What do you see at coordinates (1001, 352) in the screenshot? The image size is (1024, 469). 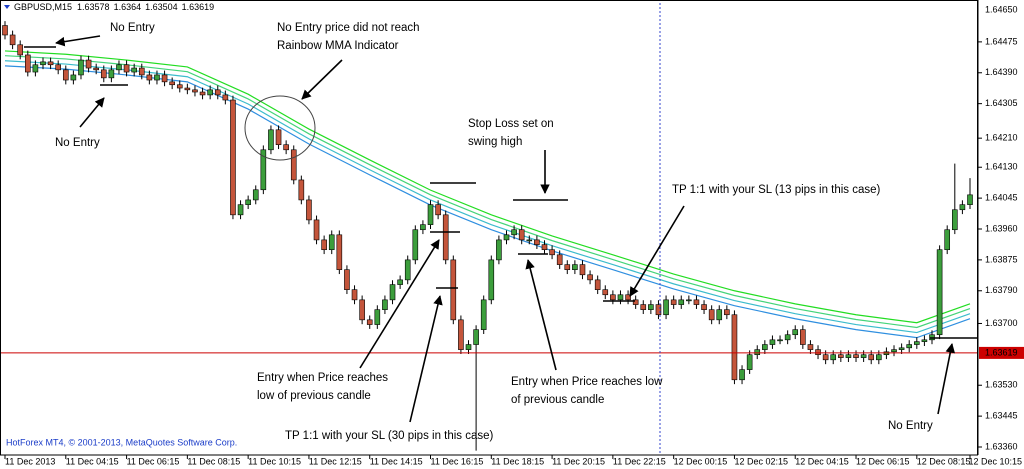 I see `current-price-box` at bounding box center [1001, 352].